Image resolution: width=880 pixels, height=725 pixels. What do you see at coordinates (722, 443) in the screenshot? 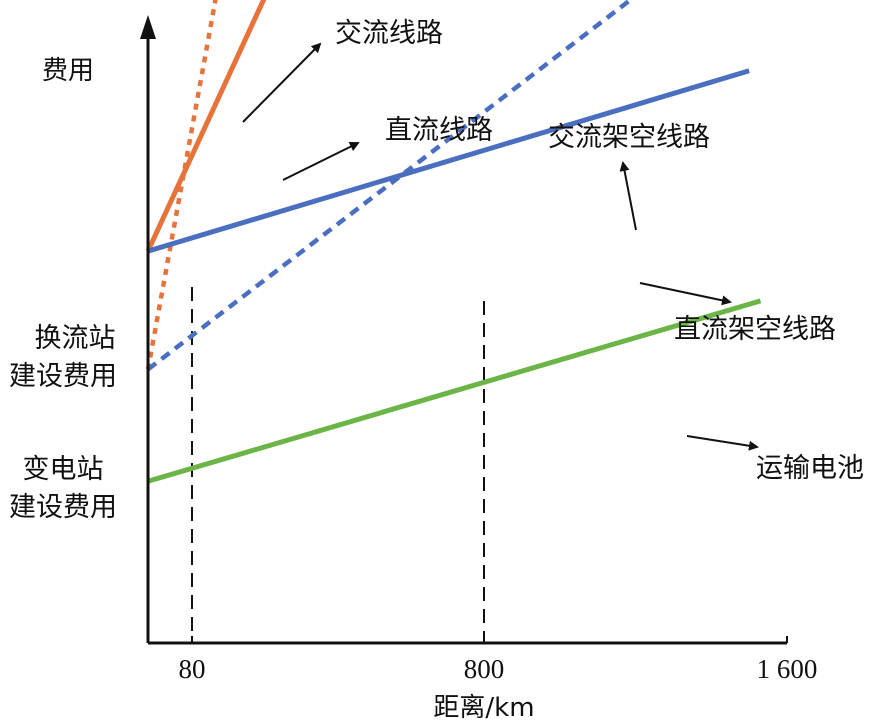
I see `battery-transport-pointer-arrow` at bounding box center [722, 443].